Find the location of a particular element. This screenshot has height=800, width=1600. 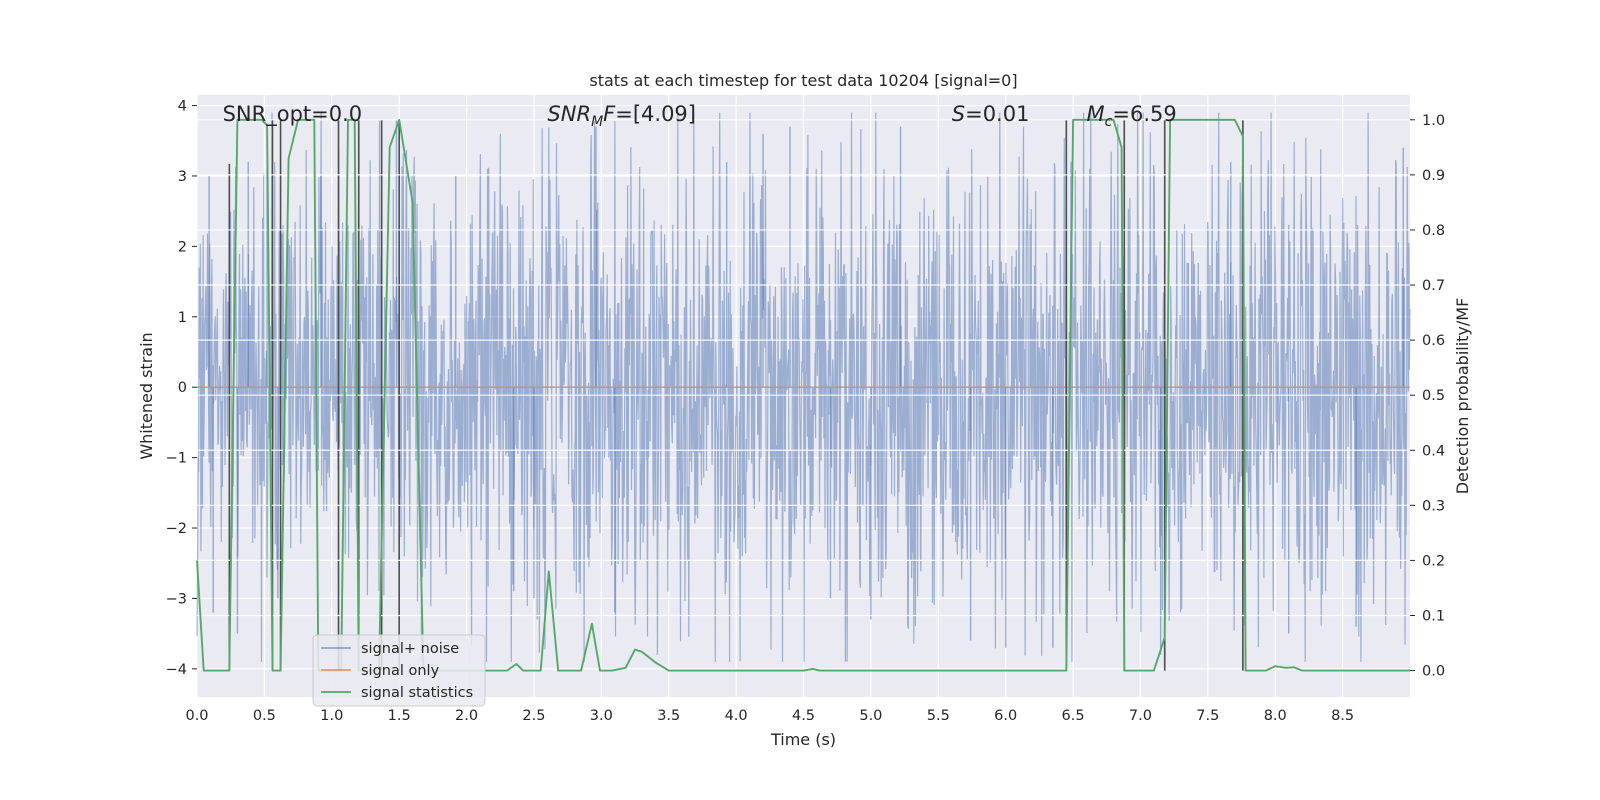

legend-box is located at coordinates (399, 670).